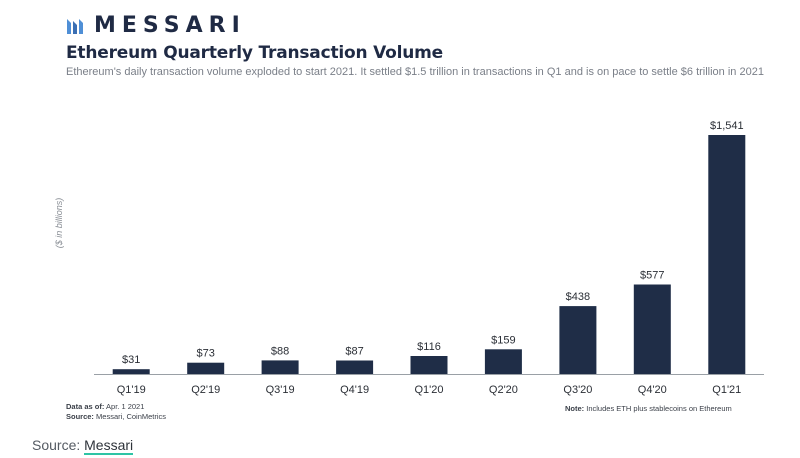 This screenshot has width=800, height=458. Describe the element at coordinates (280, 351) in the screenshot. I see `data-label: $88` at that location.